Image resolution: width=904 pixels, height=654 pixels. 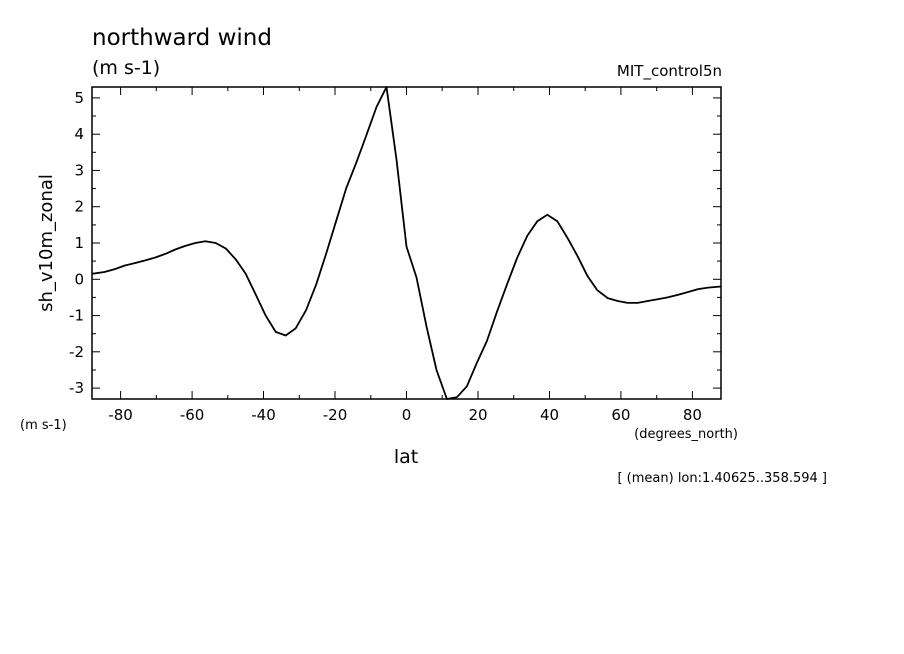 What do you see at coordinates (79, 207) in the screenshot?
I see `y-tick-label: 2` at bounding box center [79, 207].